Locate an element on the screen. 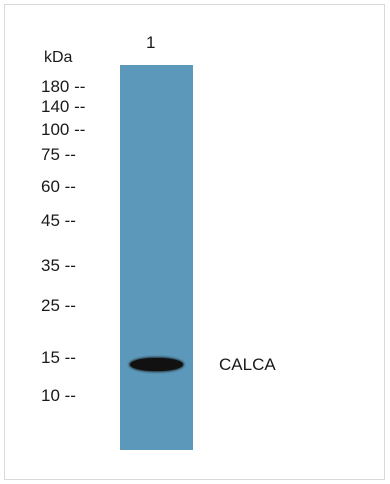  marker-25: 25 -- is located at coordinates (58, 305).